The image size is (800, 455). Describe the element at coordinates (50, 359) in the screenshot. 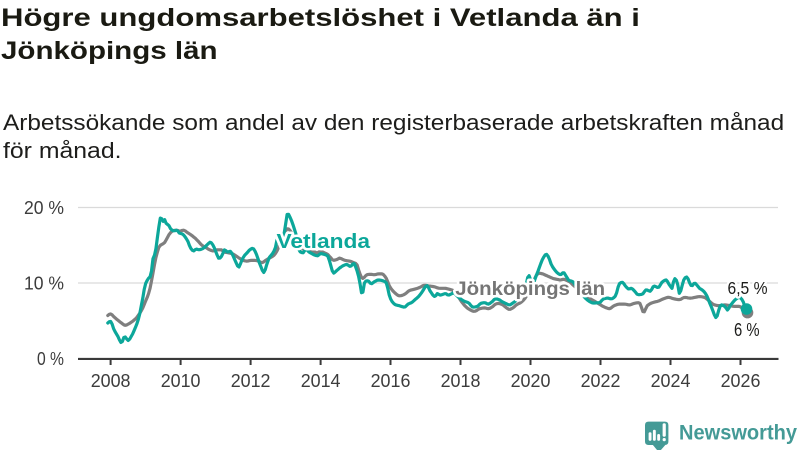

I see `svg-text: 0 %` at that location.